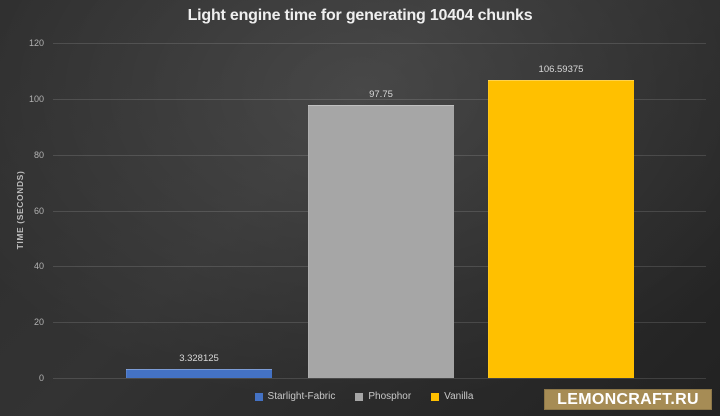 The height and width of the screenshot is (416, 720). Describe the element at coordinates (38, 154) in the screenshot. I see `y-tick-label: 80` at that location.